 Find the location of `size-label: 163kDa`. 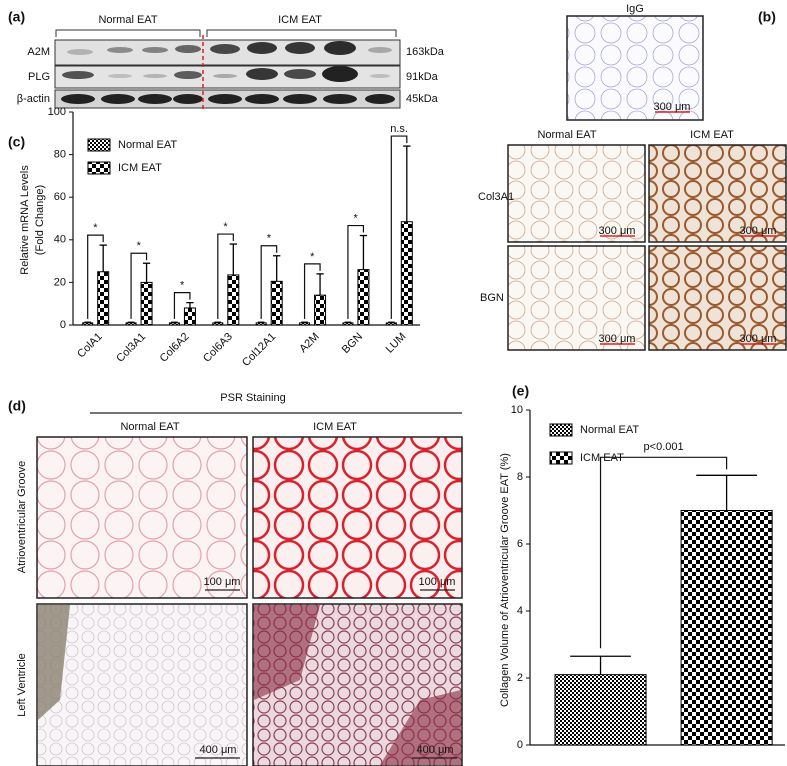

size-label: 163kDa is located at coordinates (425, 52).